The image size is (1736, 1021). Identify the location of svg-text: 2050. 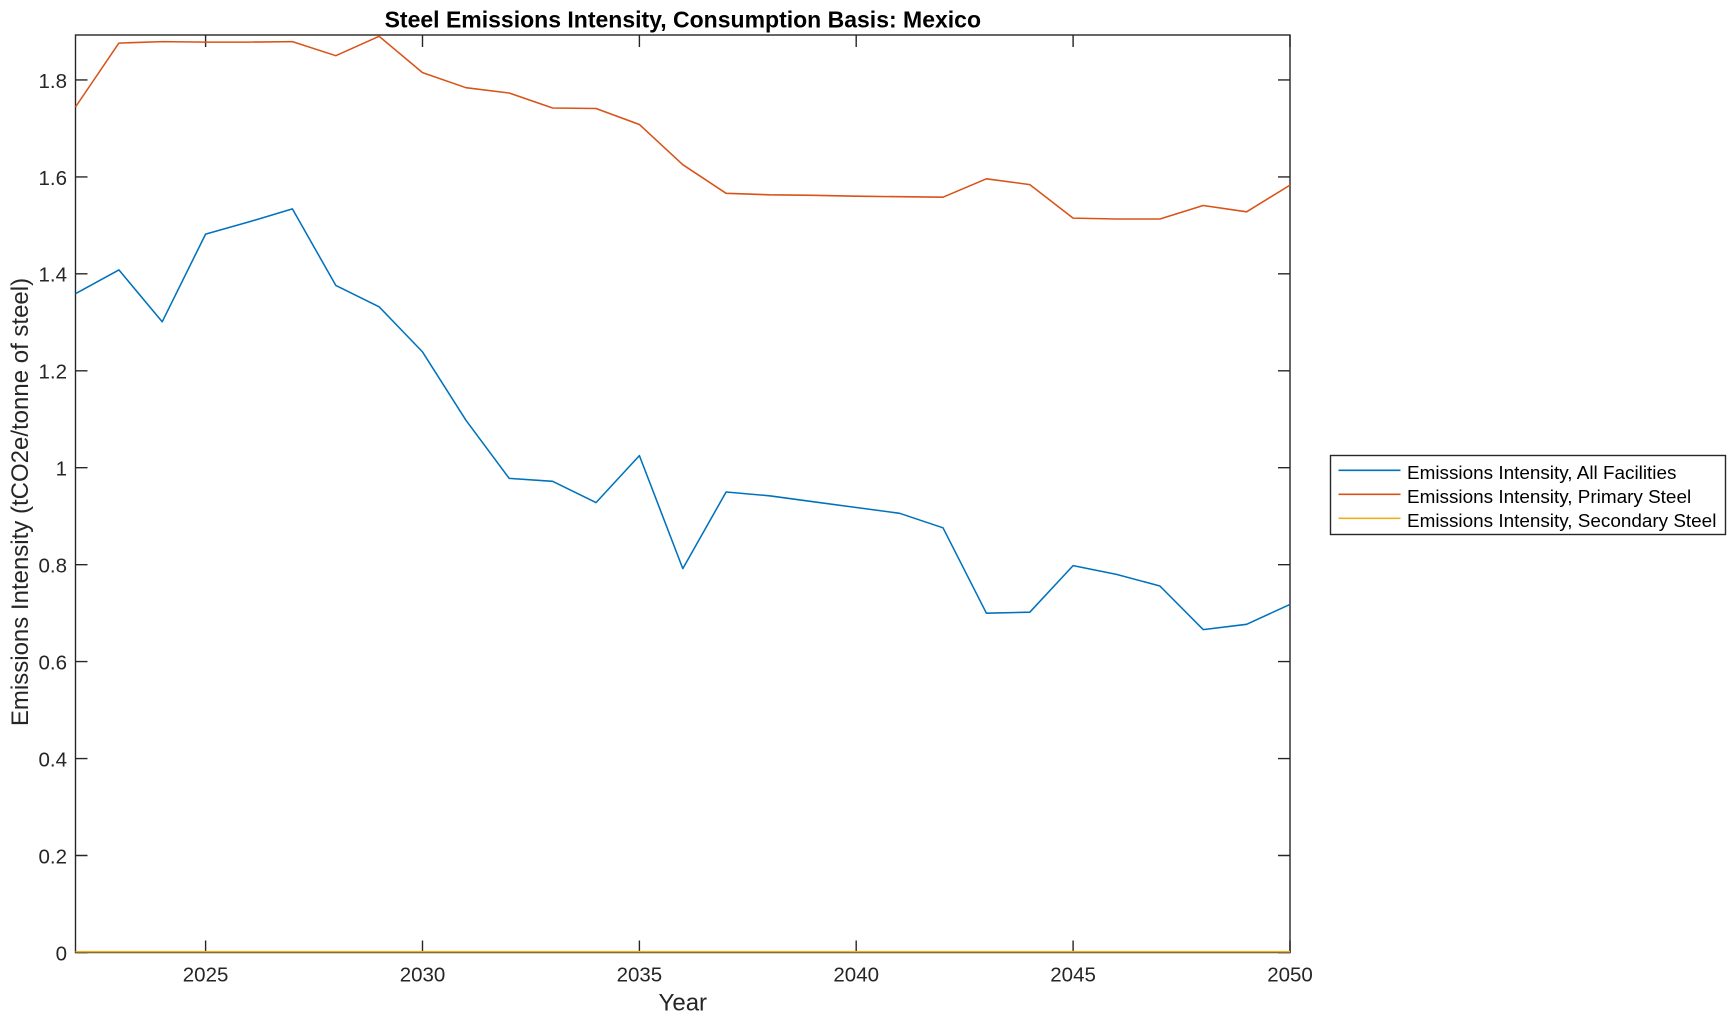
(1290, 974).